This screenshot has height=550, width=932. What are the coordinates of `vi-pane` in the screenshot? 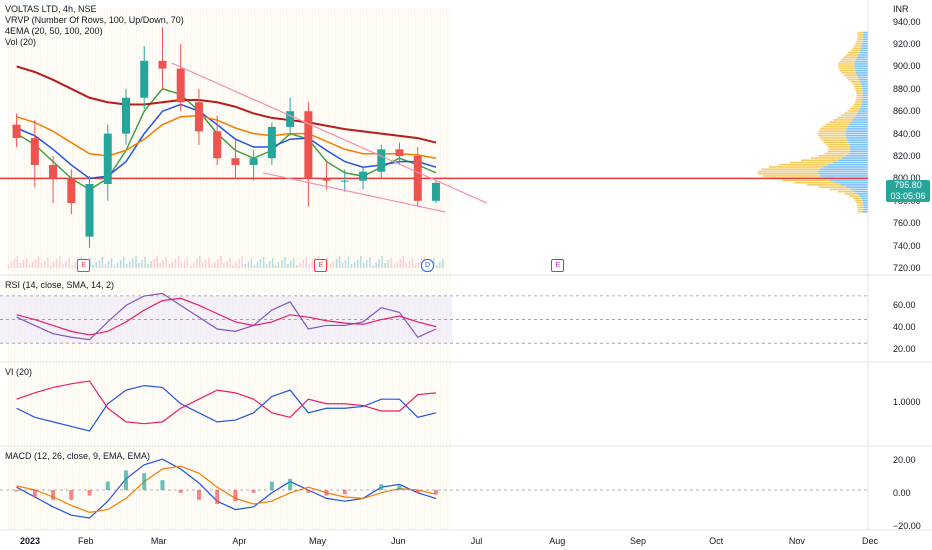 It's located at (226, 406).